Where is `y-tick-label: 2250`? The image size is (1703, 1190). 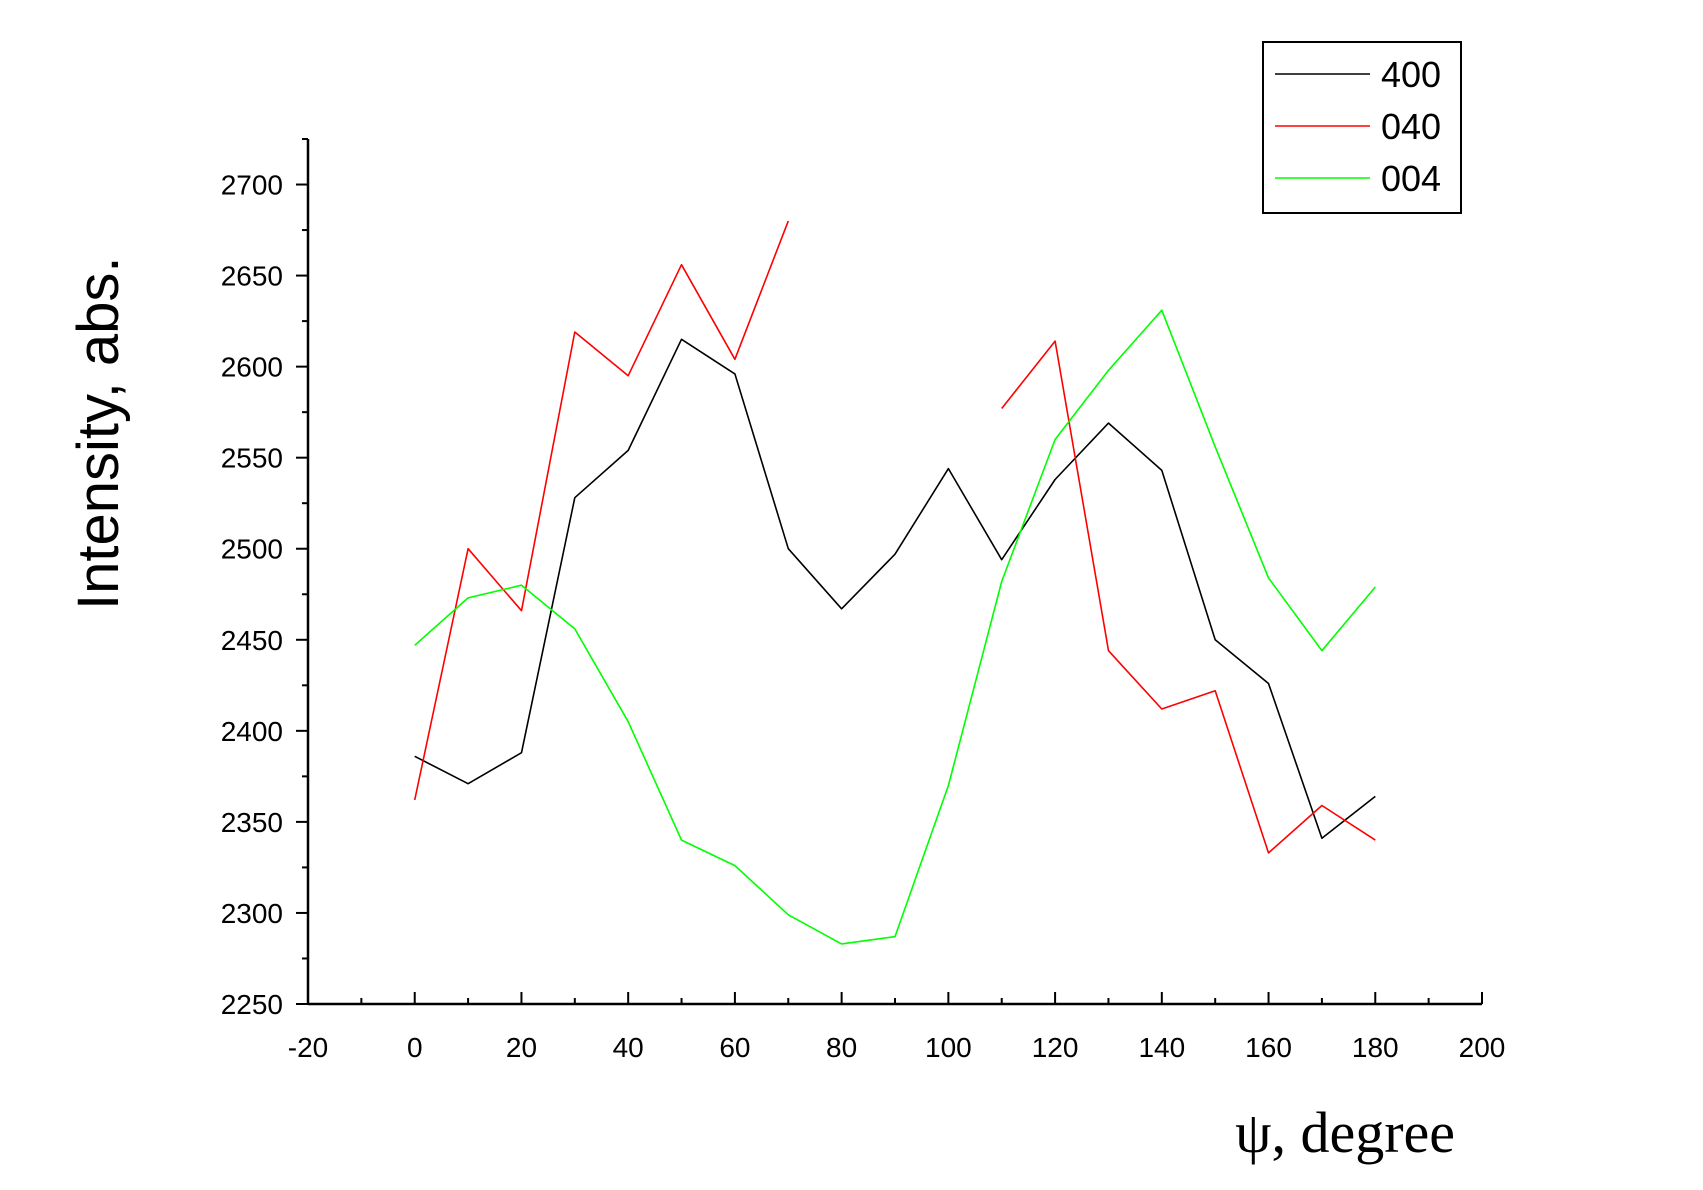
y-tick-label: 2250 is located at coordinates (252, 1004).